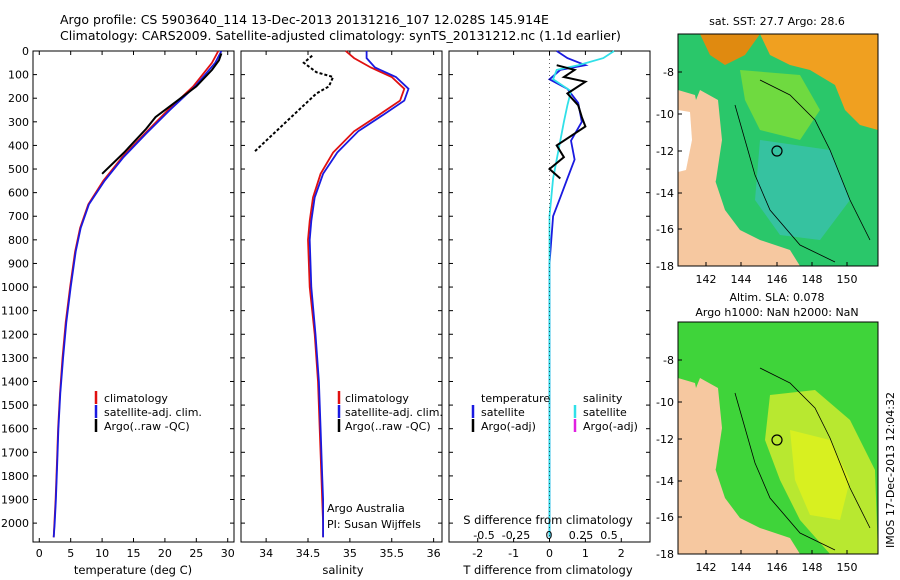  I want to click on depth-tick-label: 1100, so click(15, 311).